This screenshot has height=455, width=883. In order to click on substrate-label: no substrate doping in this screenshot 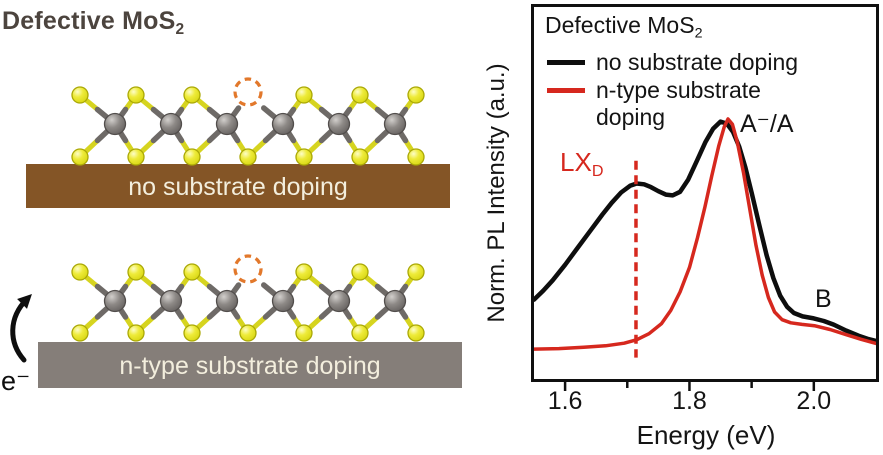, I will do `click(238, 187)`.